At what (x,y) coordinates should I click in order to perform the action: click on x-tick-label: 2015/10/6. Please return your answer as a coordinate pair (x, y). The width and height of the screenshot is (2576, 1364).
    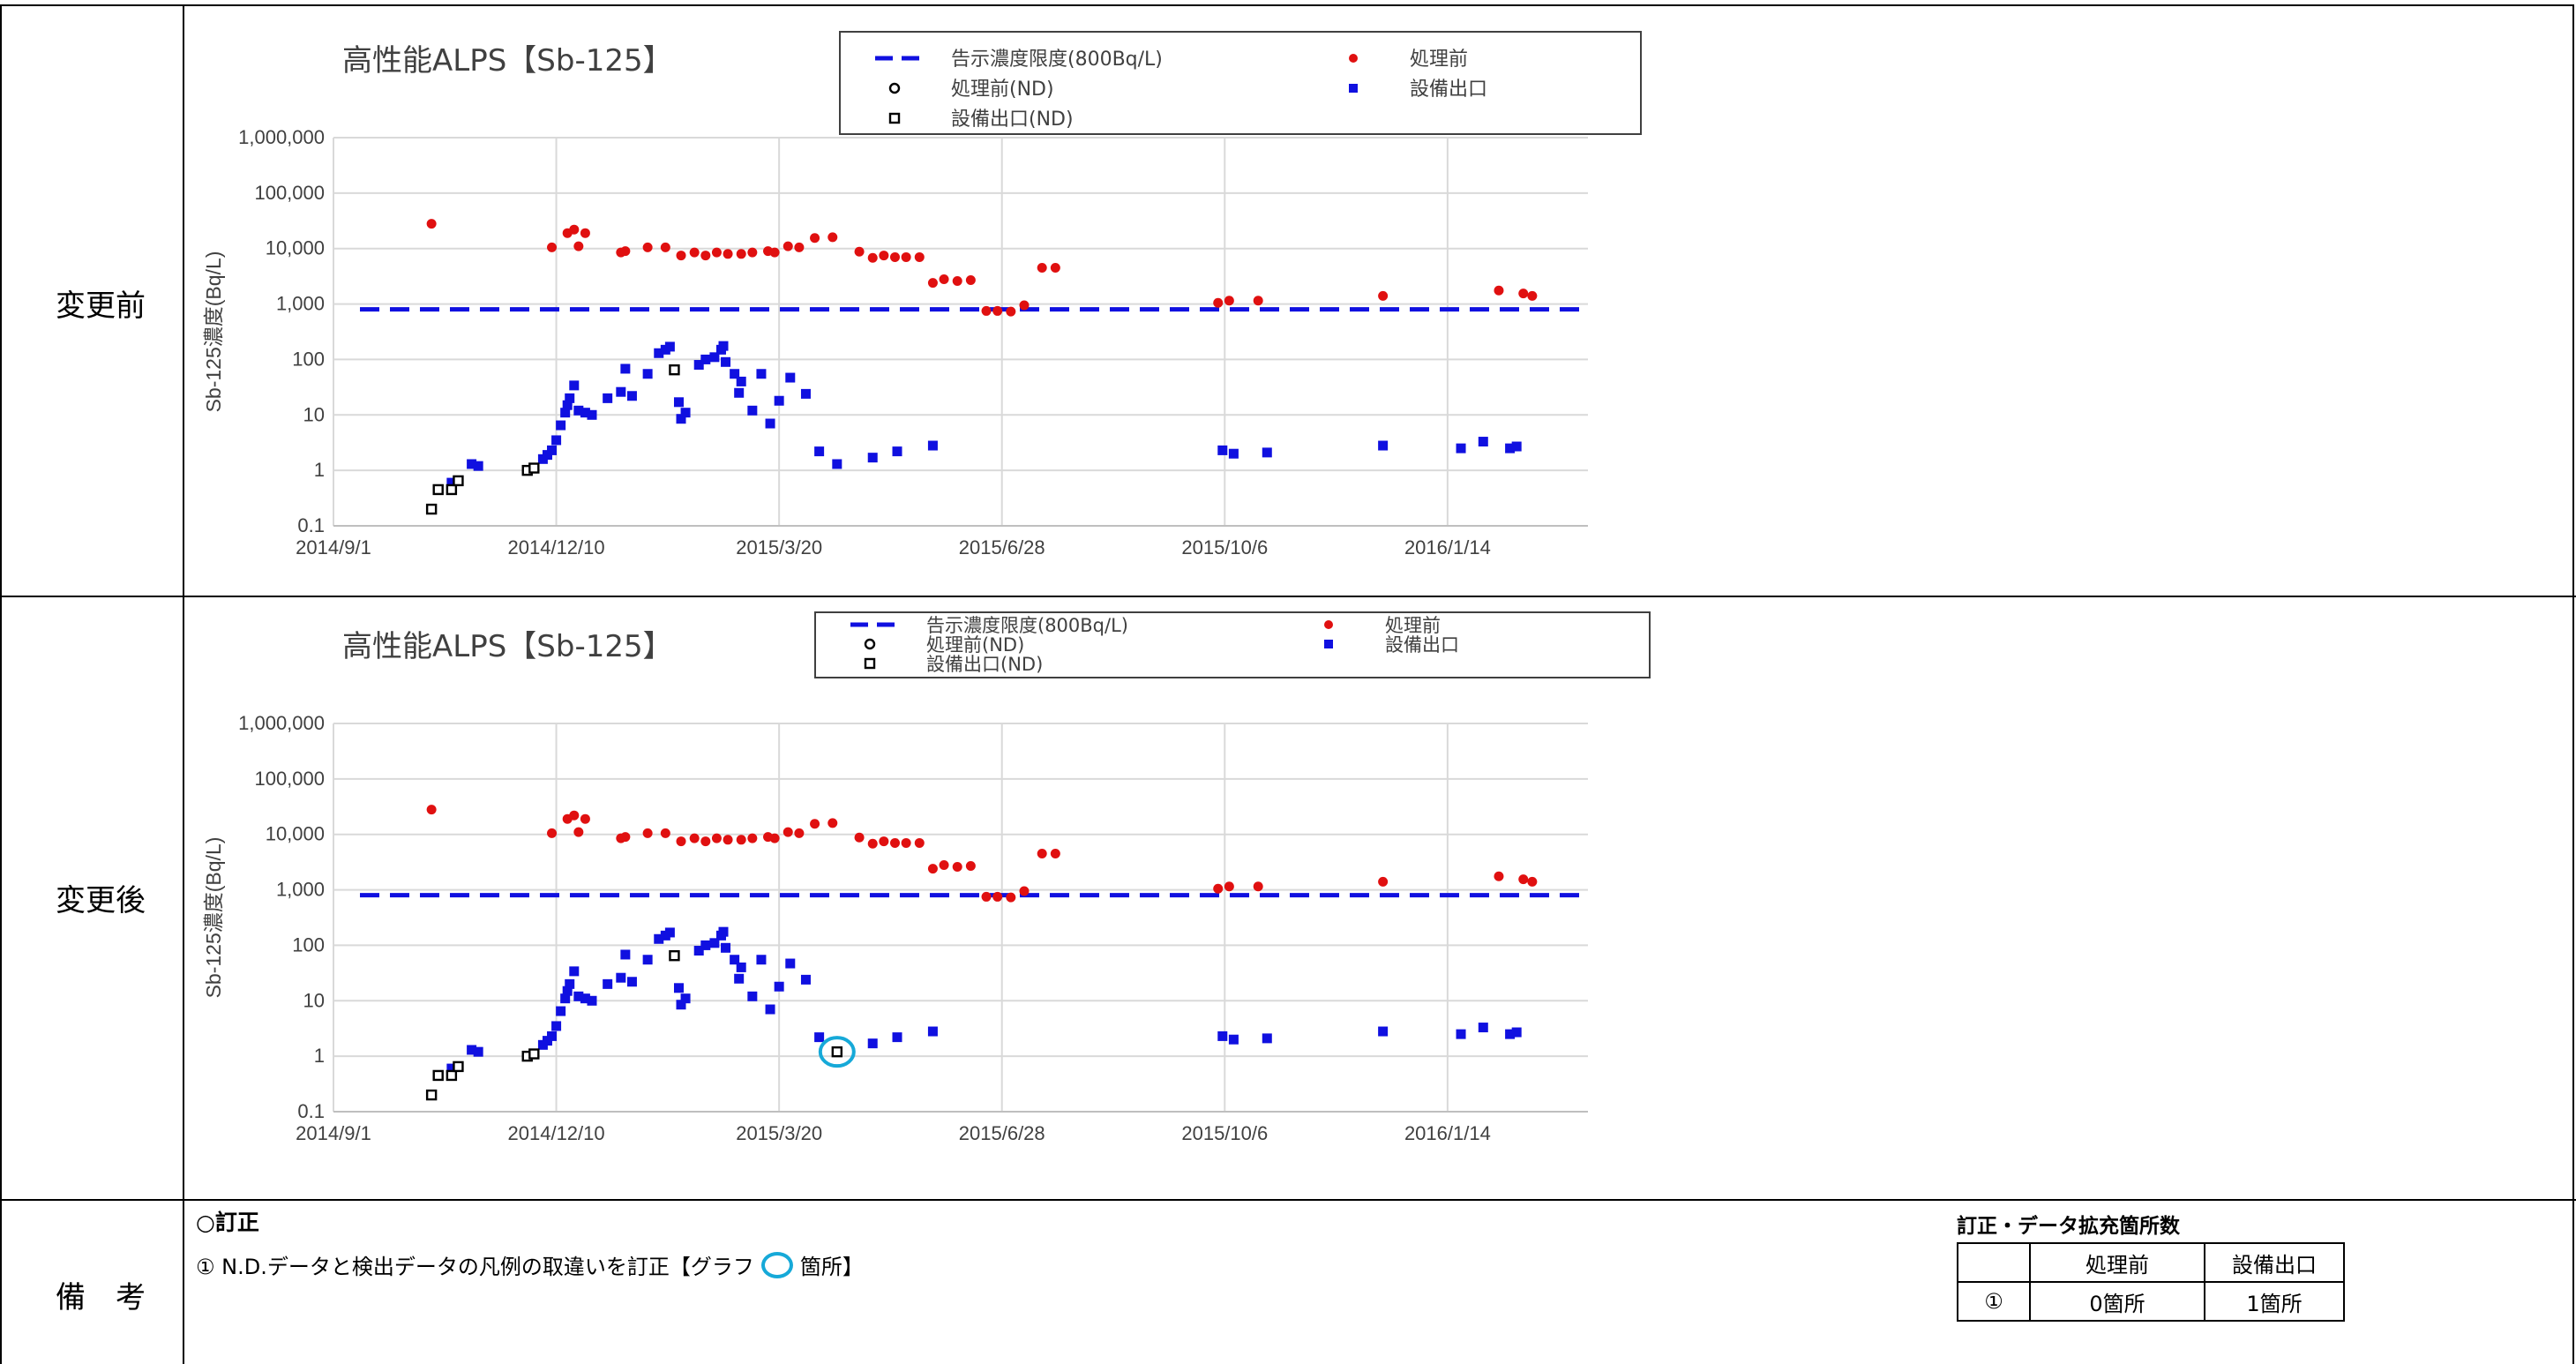
    Looking at the image, I should click on (1225, 547).